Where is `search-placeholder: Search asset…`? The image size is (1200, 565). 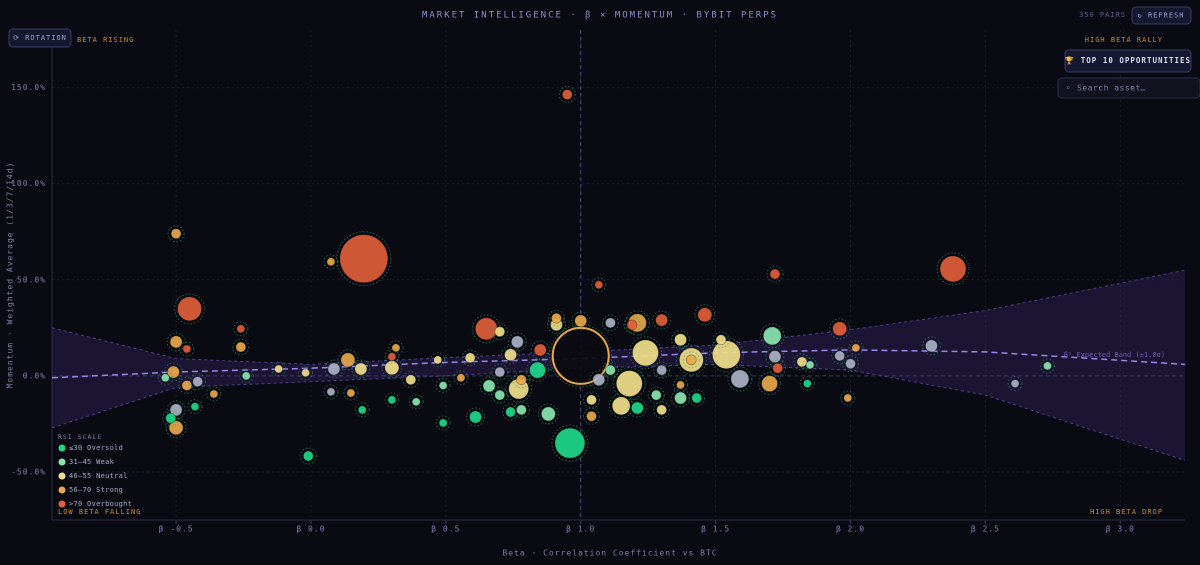
search-placeholder: Search asset… is located at coordinates (1111, 88).